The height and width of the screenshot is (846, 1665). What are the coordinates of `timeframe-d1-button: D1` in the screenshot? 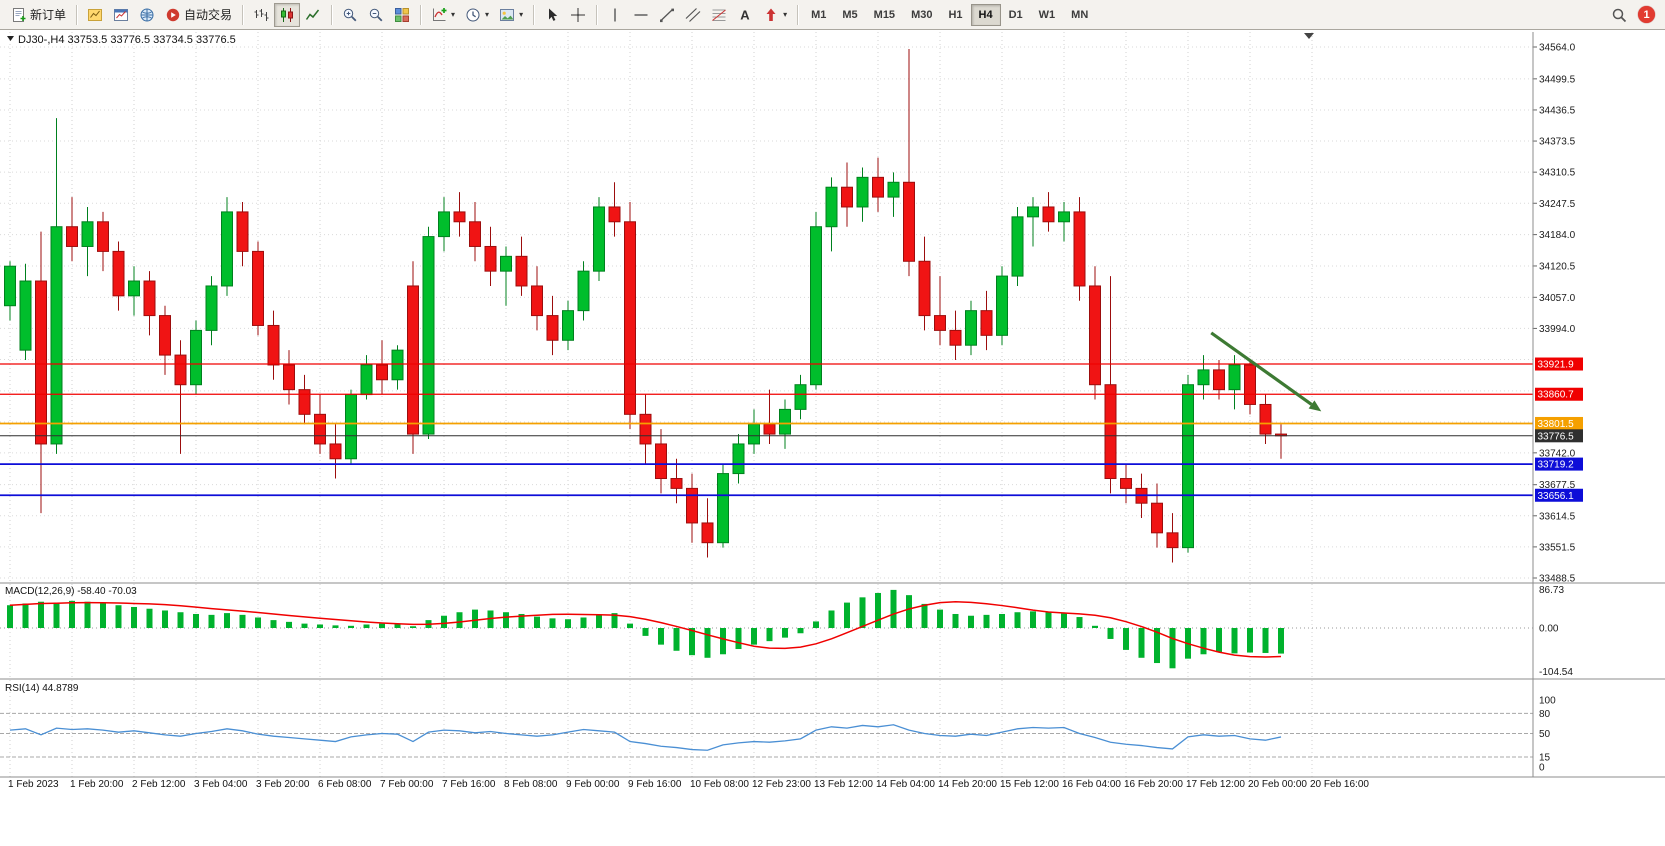 It's located at (1016, 15).